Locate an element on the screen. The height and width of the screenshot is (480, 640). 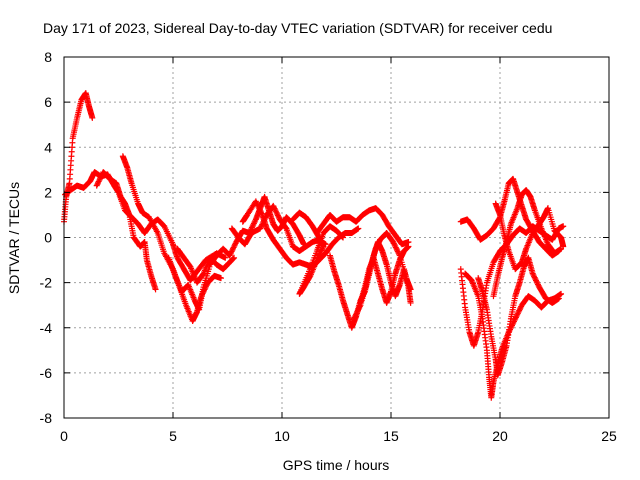
y-tick-label: 6 is located at coordinates (48, 102).